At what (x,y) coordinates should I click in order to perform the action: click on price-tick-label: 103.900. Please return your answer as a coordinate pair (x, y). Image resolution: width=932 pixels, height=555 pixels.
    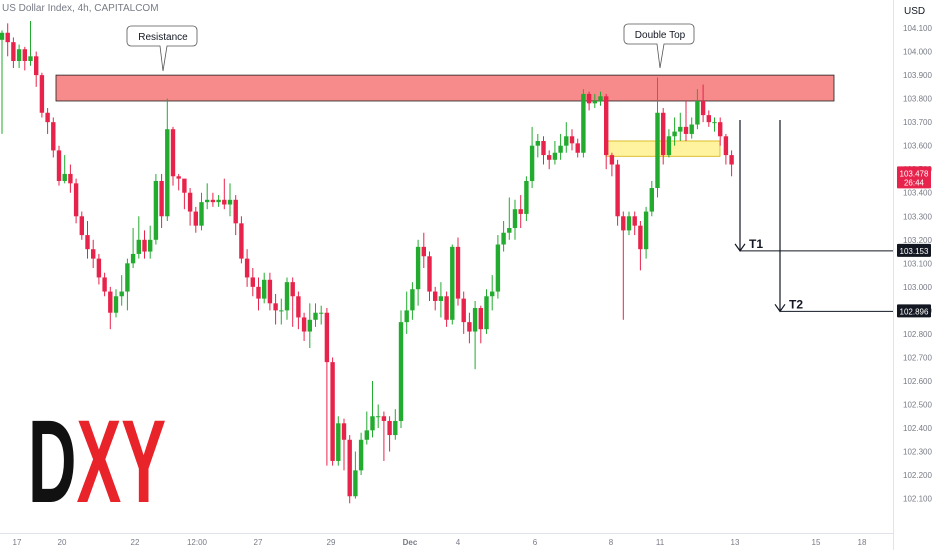
    Looking at the image, I should click on (917, 75).